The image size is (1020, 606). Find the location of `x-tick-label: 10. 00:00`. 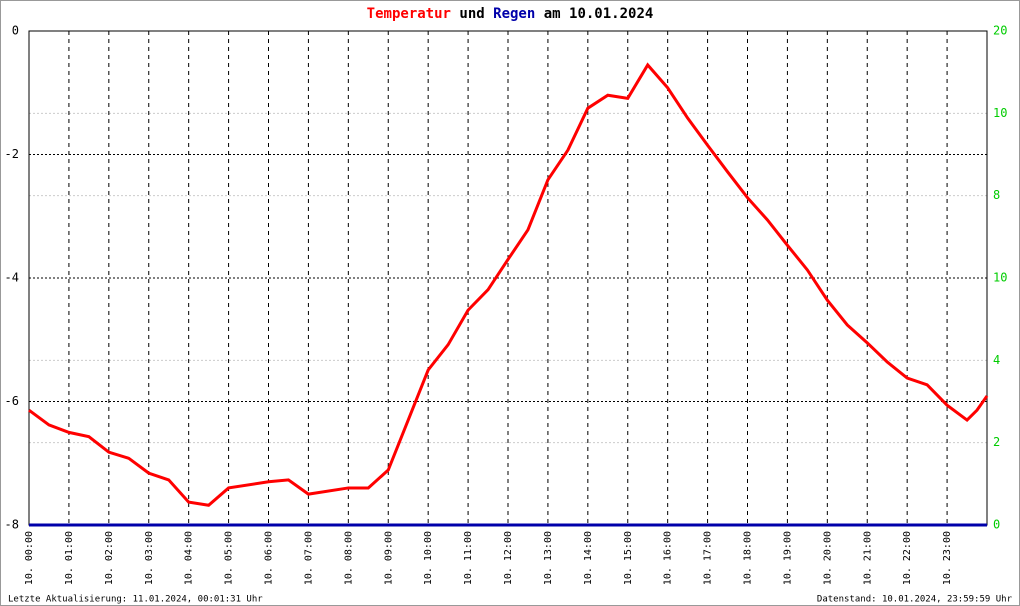

x-tick-label: 10. 00:00 is located at coordinates (29, 558).